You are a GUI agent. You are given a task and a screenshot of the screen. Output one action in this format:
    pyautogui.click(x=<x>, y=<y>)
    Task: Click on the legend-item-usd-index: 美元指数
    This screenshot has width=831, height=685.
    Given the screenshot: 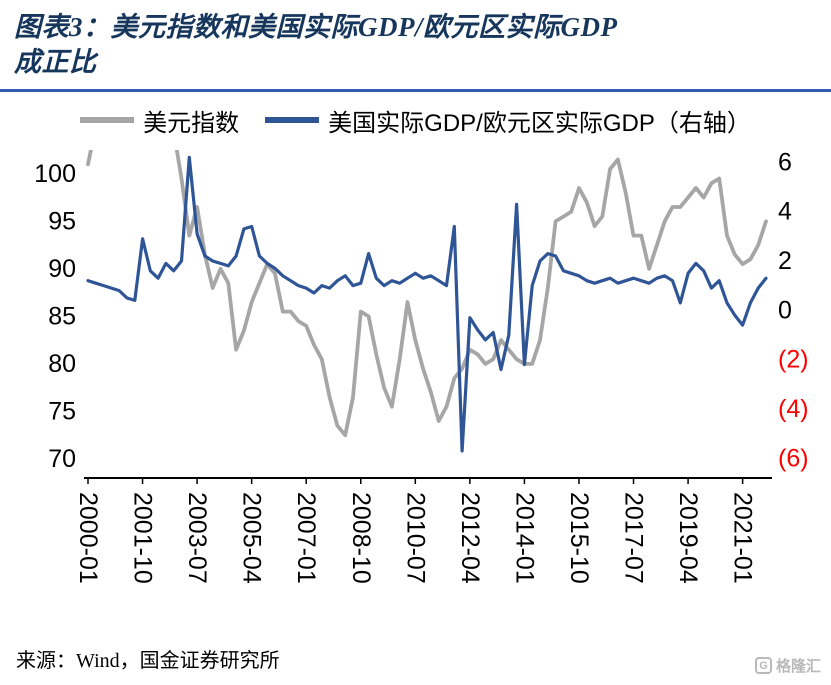 What is the action you would take?
    pyautogui.click(x=159, y=120)
    